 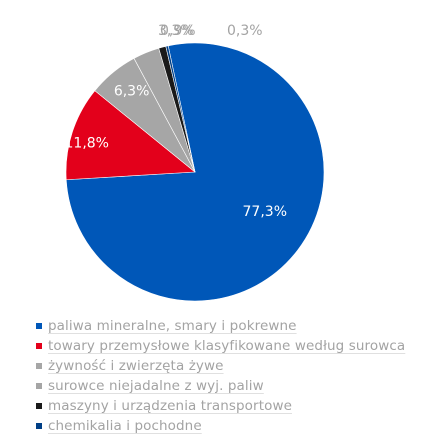 I want to click on slice-label-4: 3,3%, so click(x=176, y=31).